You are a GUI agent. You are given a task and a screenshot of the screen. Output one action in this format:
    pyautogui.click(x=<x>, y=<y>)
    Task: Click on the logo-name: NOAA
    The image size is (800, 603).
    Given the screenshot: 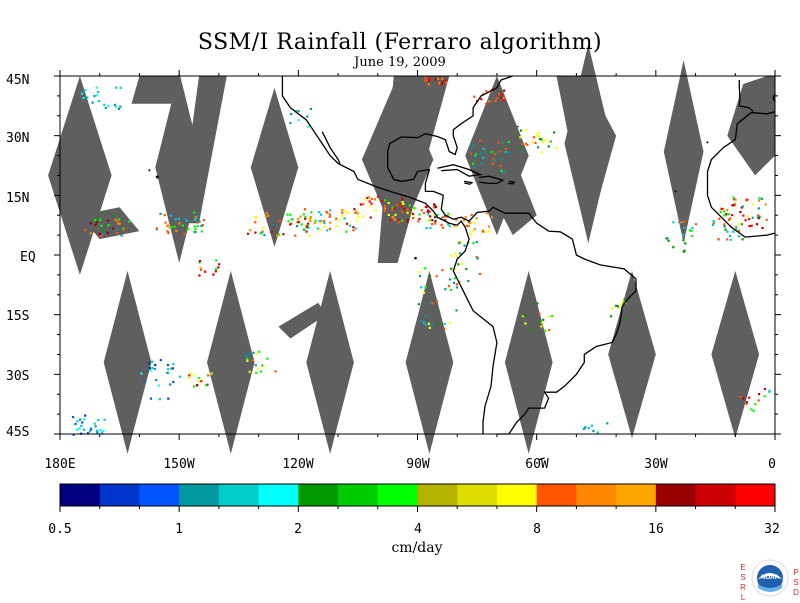 What is the action you would take?
    pyautogui.click(x=770, y=578)
    